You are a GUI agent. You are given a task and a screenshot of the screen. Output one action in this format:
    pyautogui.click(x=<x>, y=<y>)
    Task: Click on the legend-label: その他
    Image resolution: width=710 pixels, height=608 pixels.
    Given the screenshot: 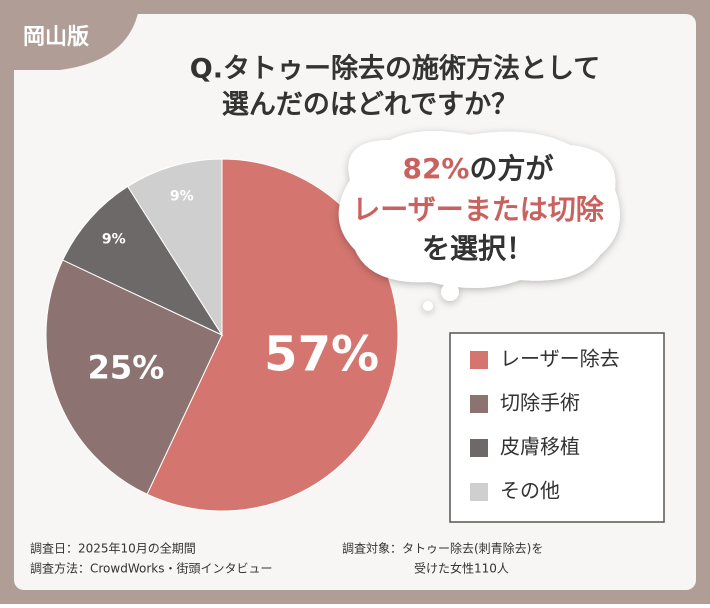 What is the action you would take?
    pyautogui.click(x=530, y=491)
    